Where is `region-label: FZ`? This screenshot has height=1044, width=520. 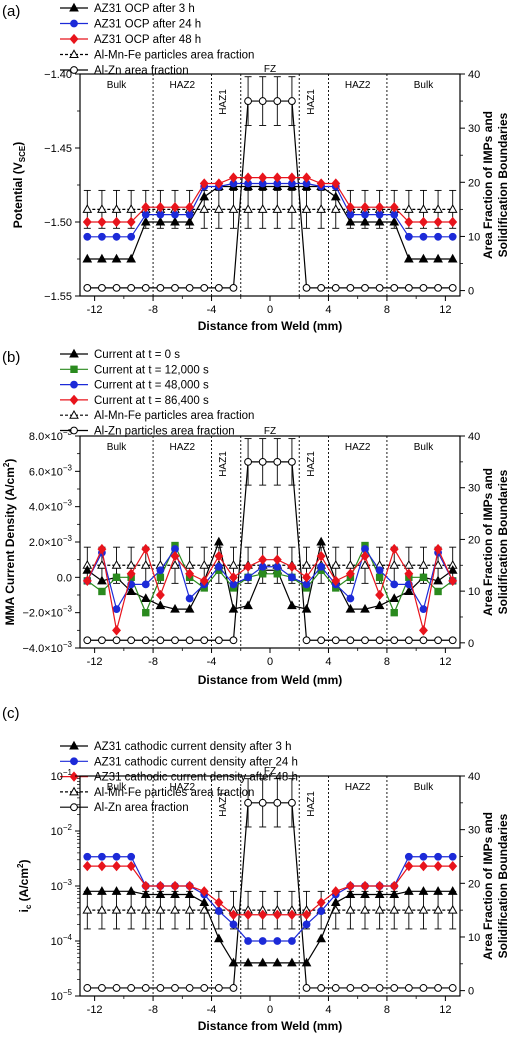 region-label: FZ is located at coordinates (270, 431).